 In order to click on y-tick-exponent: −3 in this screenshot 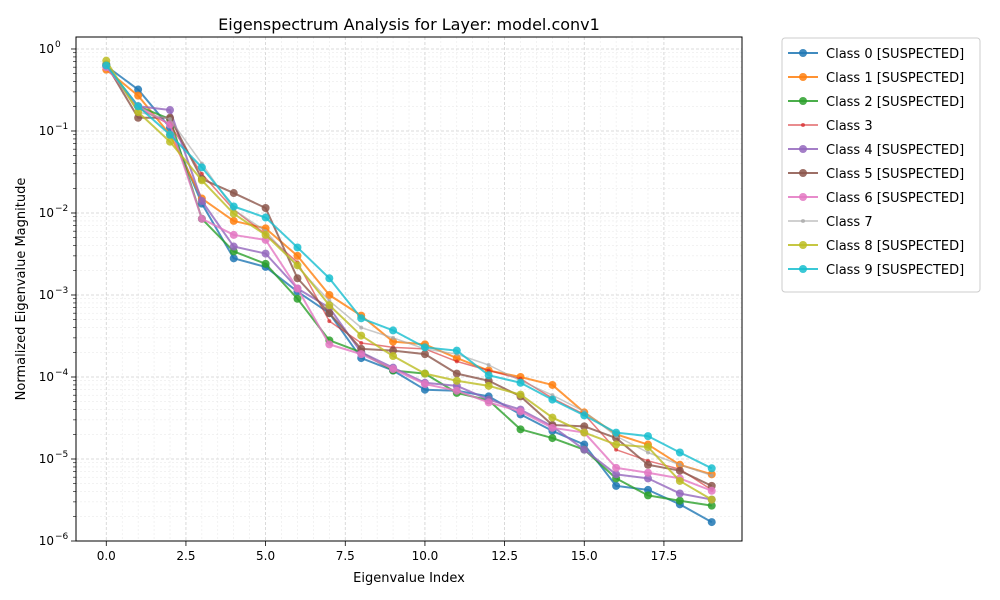, I will do `click(61, 291)`.